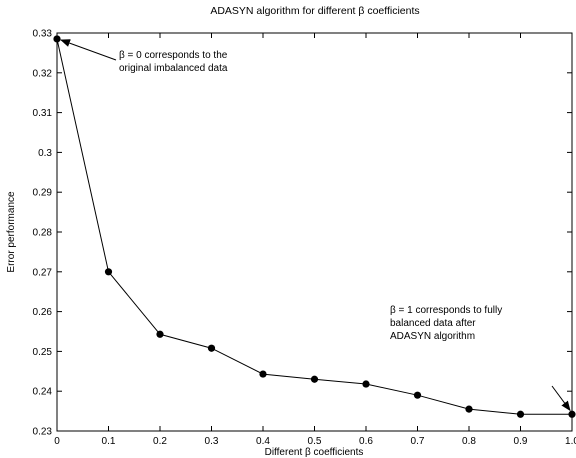 The image size is (576, 458). Describe the element at coordinates (173, 55) in the screenshot. I see `annotation-beta-0-line-1: β = 0 corresponds to the` at that location.